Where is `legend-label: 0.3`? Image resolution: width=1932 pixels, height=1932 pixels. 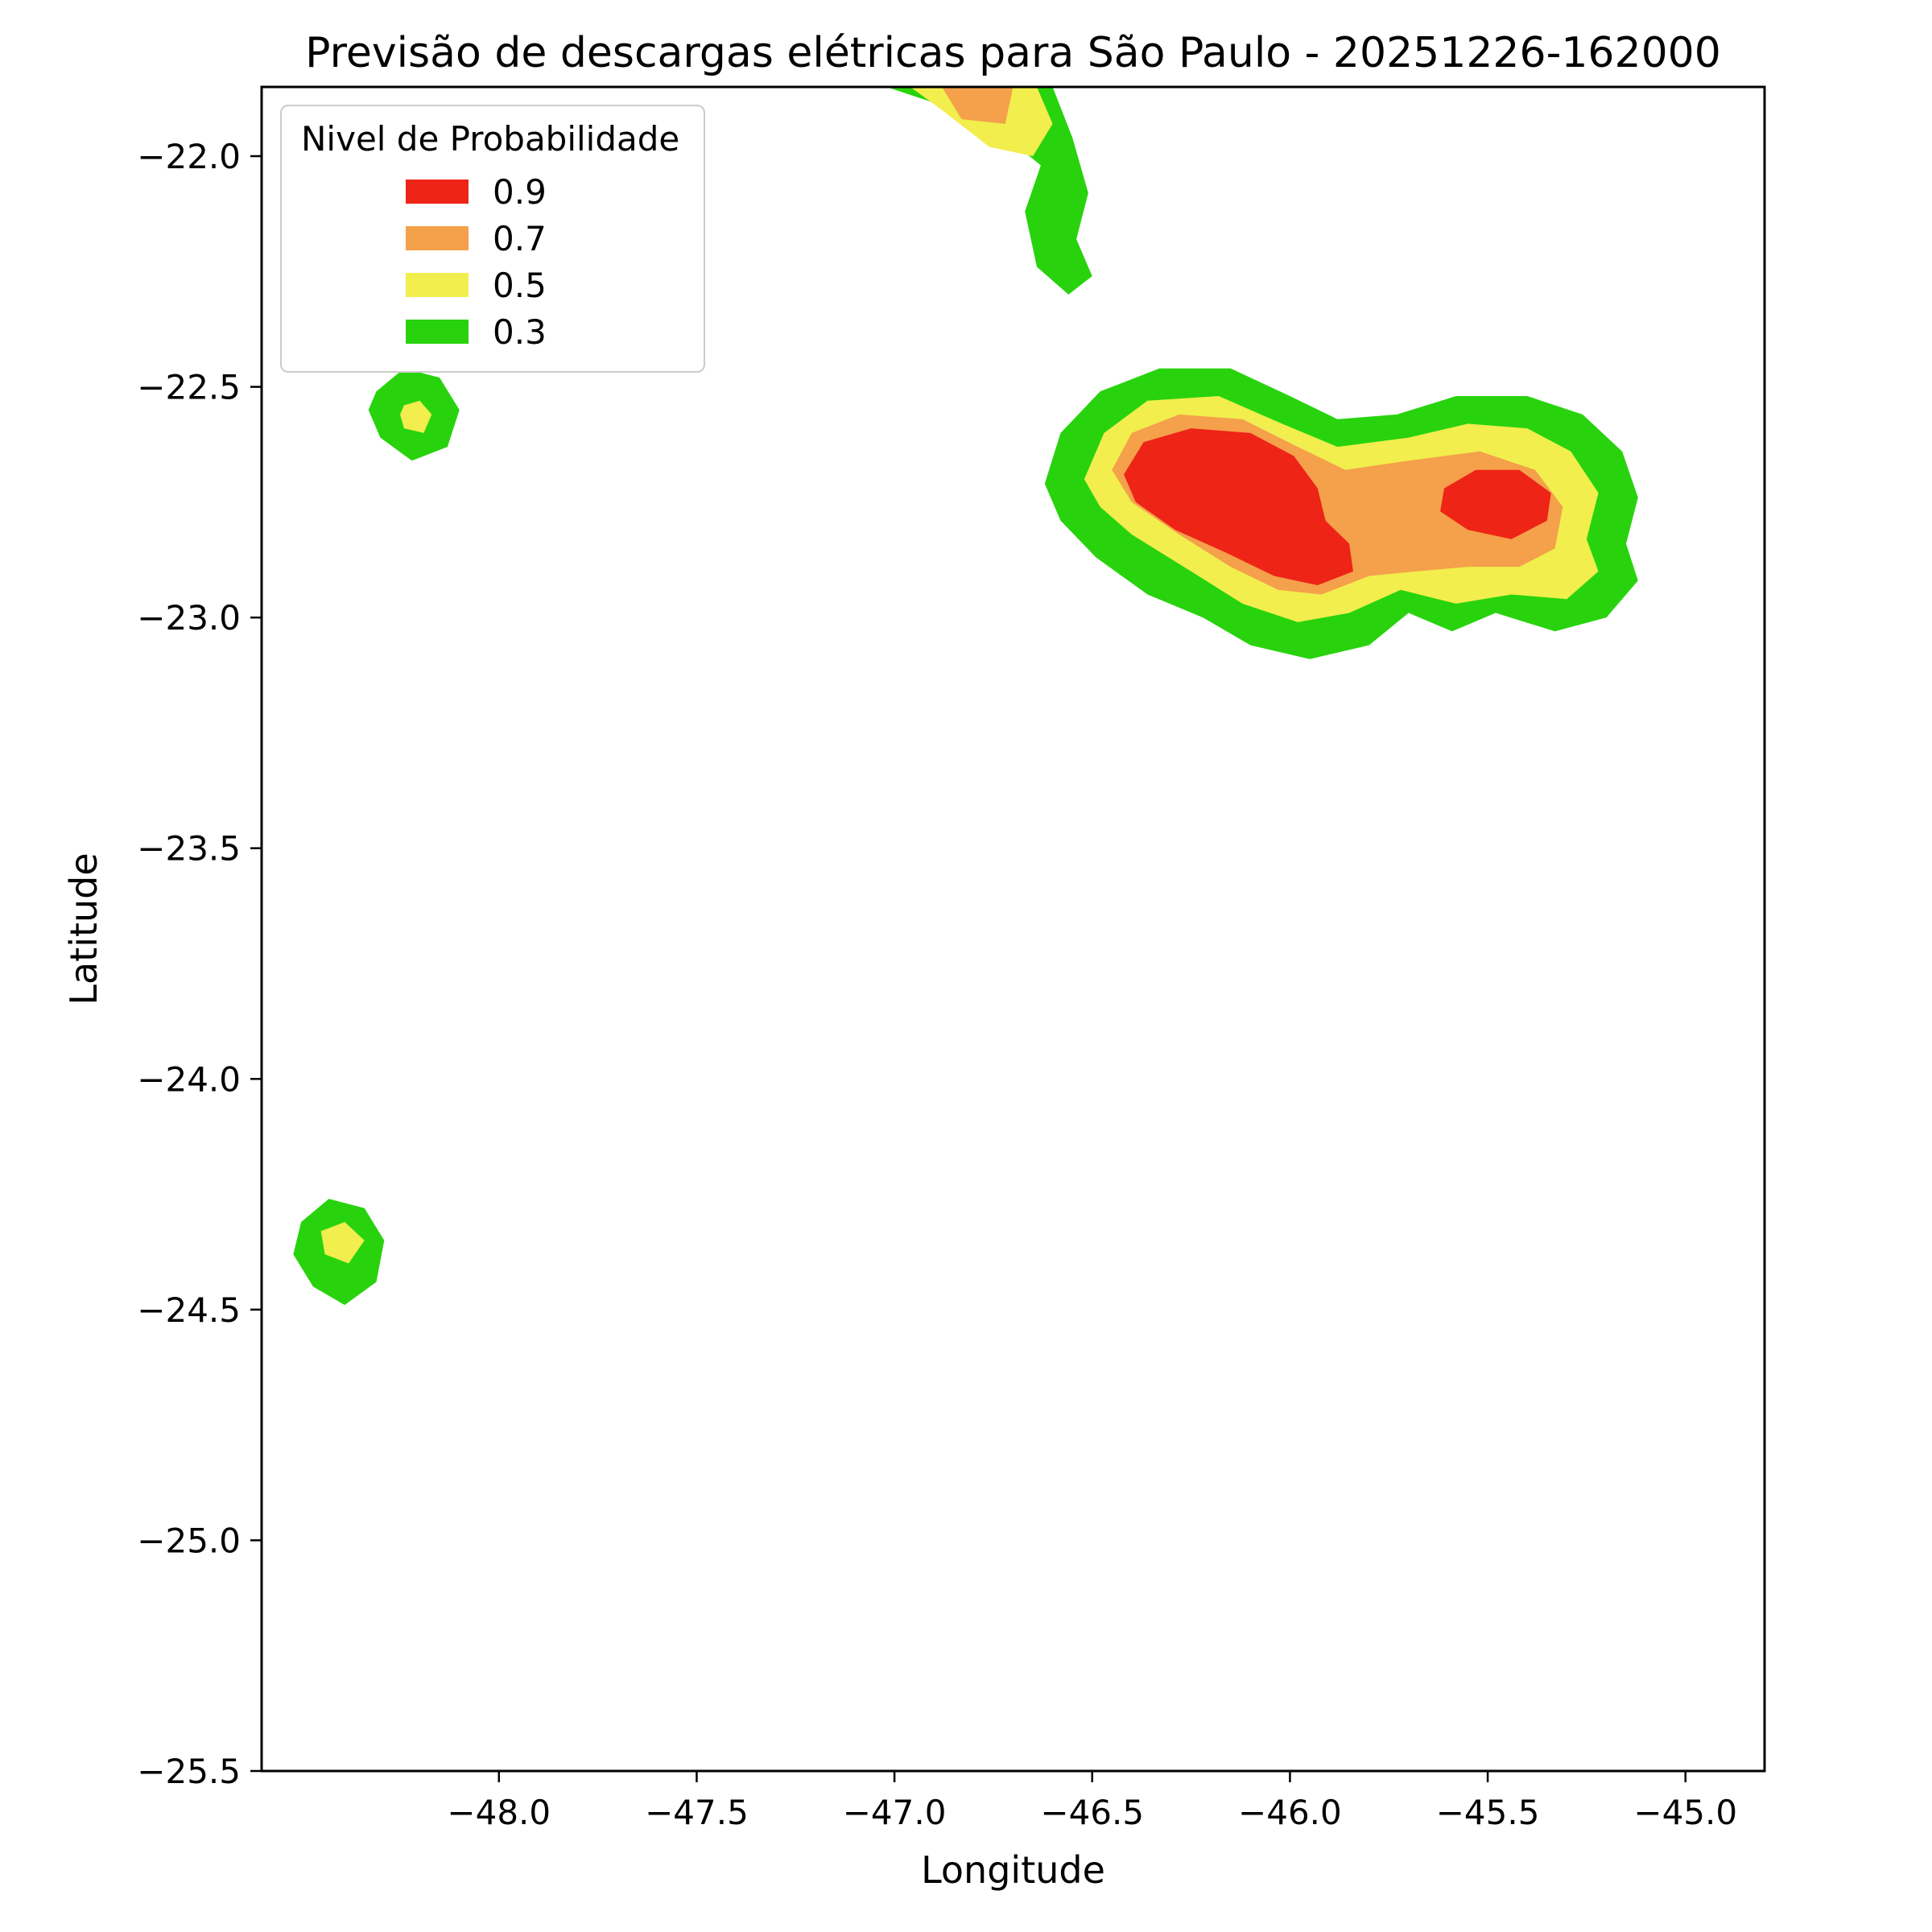 legend-label: 0.3 is located at coordinates (520, 332).